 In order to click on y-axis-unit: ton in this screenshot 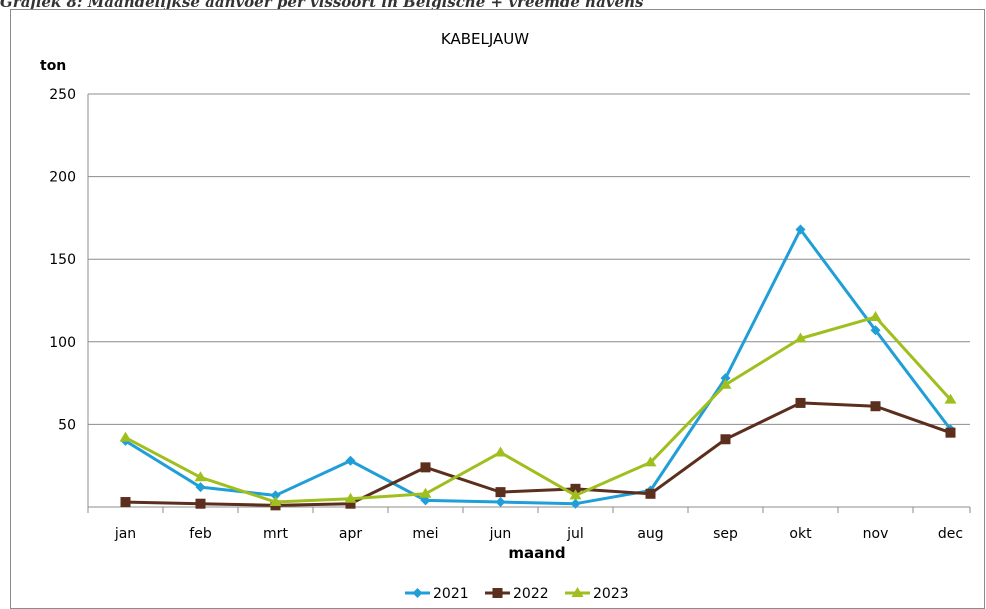, I will do `click(53, 66)`.